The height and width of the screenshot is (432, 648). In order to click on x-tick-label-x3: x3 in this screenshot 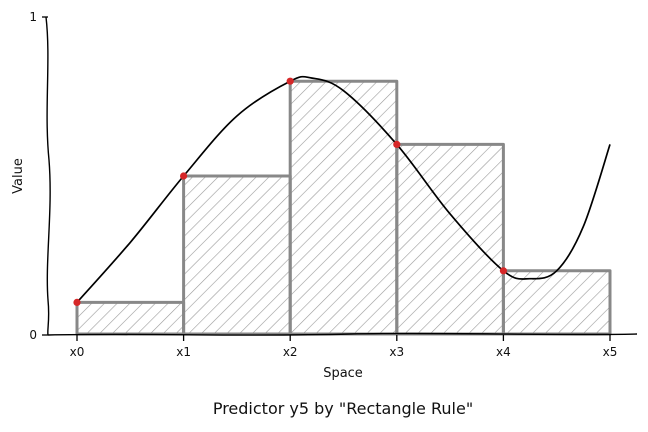, I will do `click(396, 352)`.